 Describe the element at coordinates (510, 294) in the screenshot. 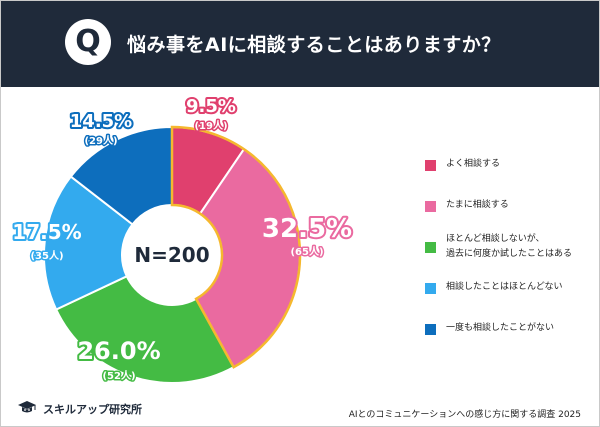

I see `legend-item-4: 相談したことはほとんどない` at that location.